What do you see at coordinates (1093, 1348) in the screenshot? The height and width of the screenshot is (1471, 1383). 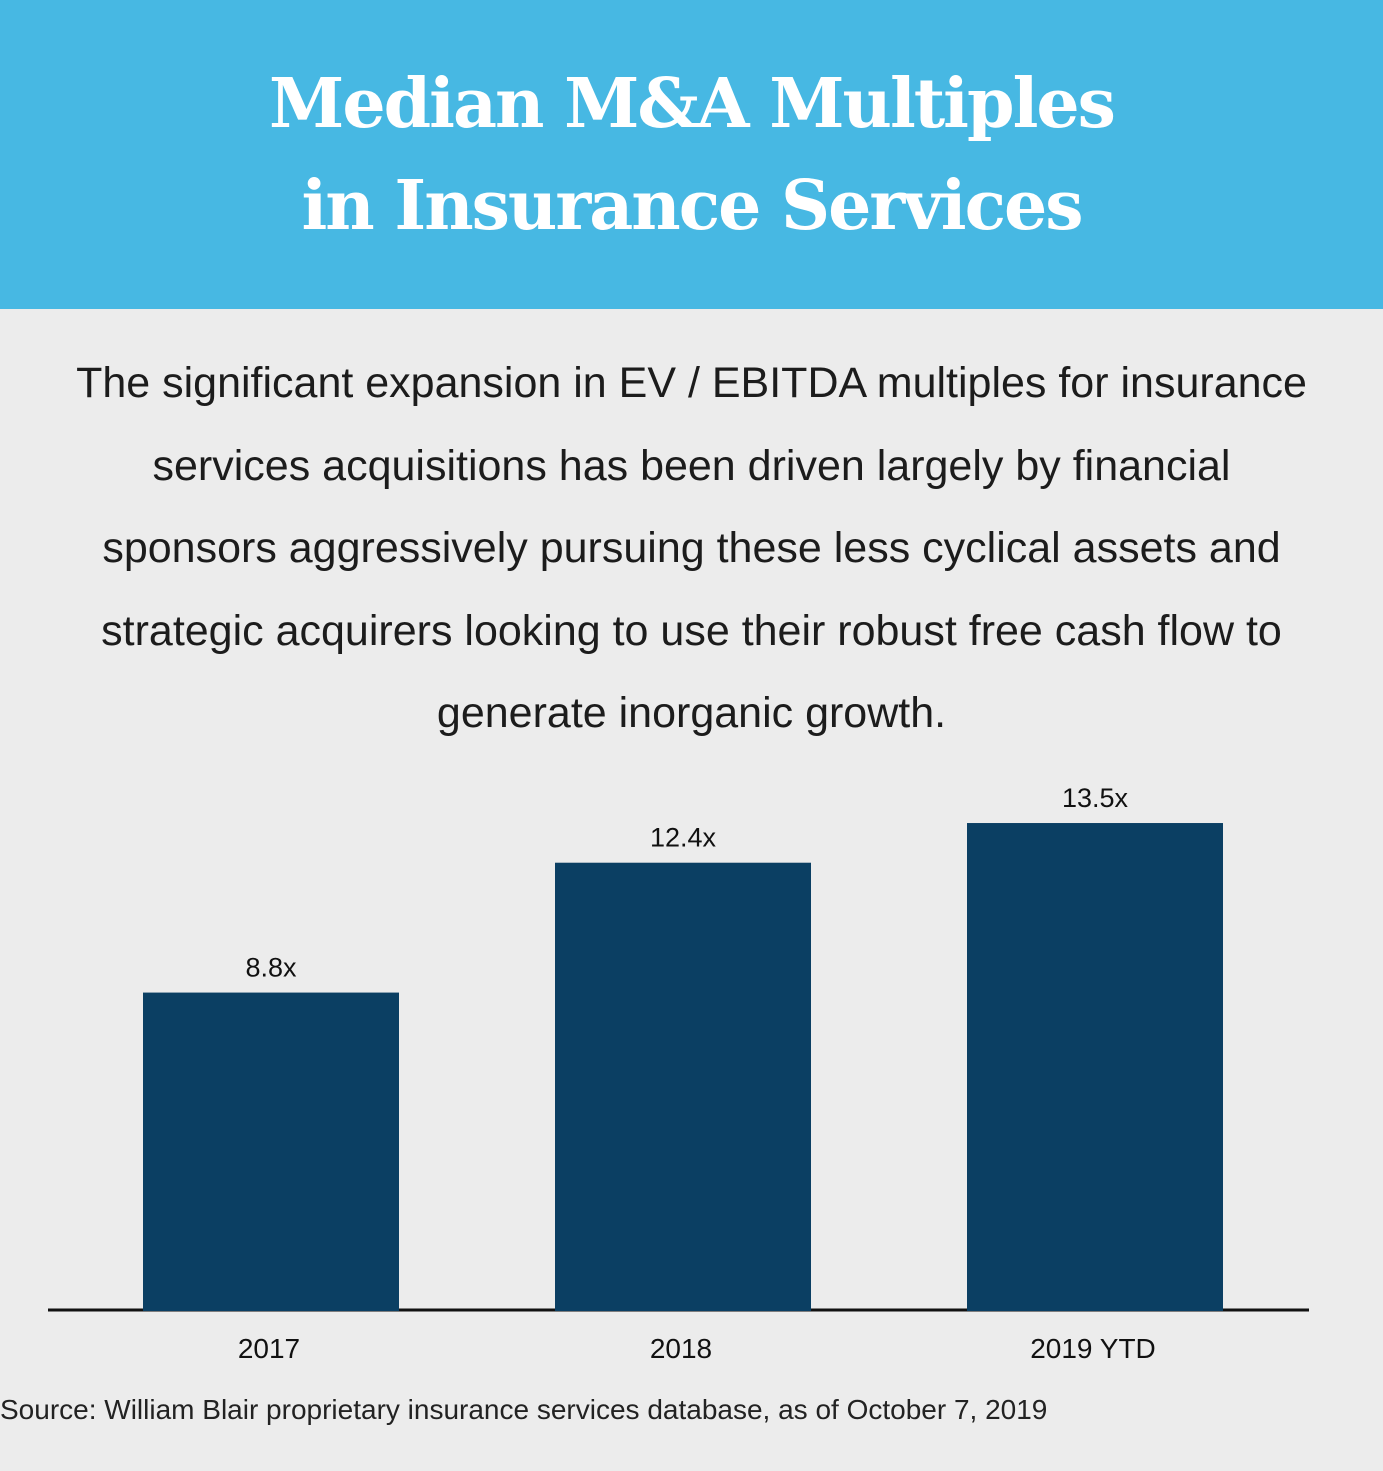 I see `x-tick-label: 2019 YTD` at bounding box center [1093, 1348].